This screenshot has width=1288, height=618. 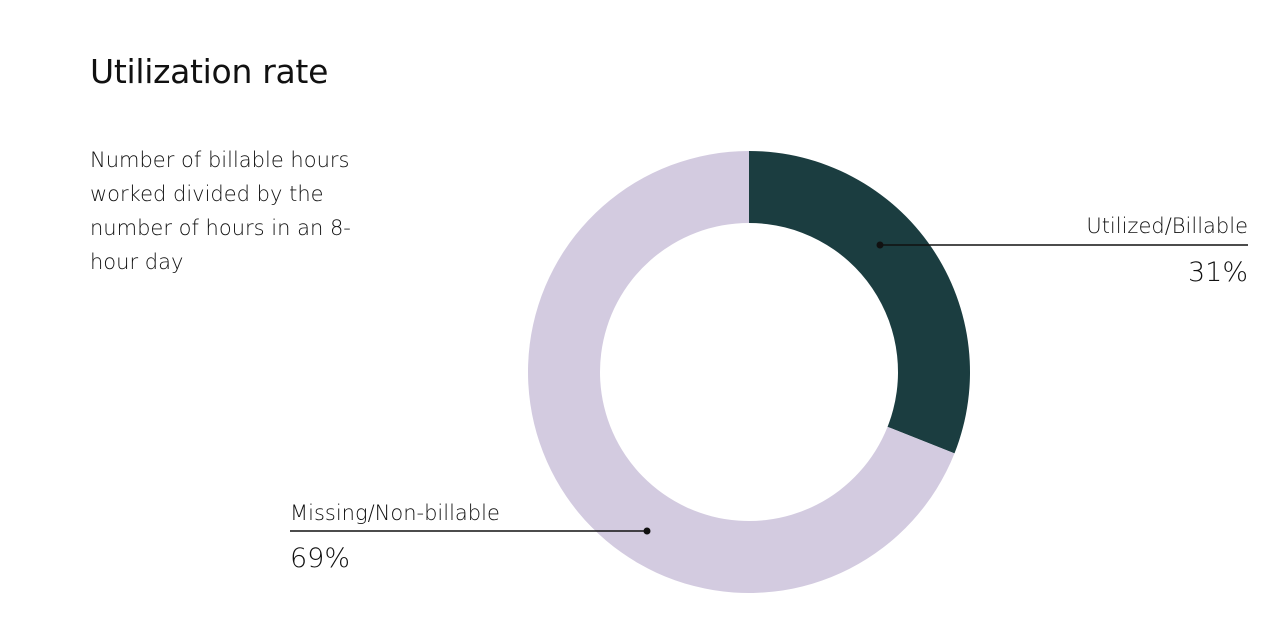 I want to click on slice-value-label: 31%, so click(x=1218, y=272).